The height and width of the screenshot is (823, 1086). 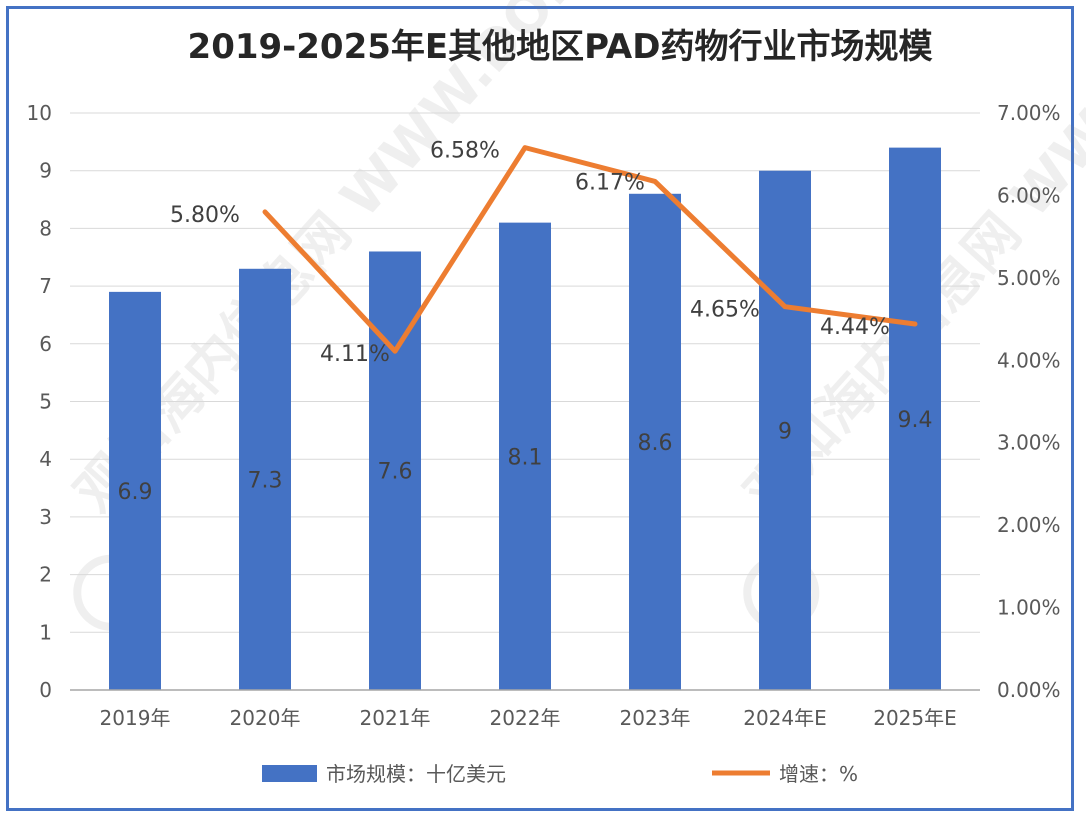 What do you see at coordinates (1029, 525) in the screenshot?
I see `y-right-tick-label: 2.00%` at bounding box center [1029, 525].